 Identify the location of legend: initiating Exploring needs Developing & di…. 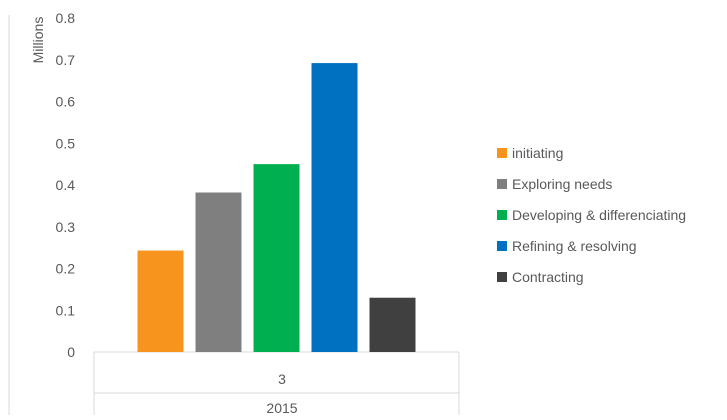
(591, 215).